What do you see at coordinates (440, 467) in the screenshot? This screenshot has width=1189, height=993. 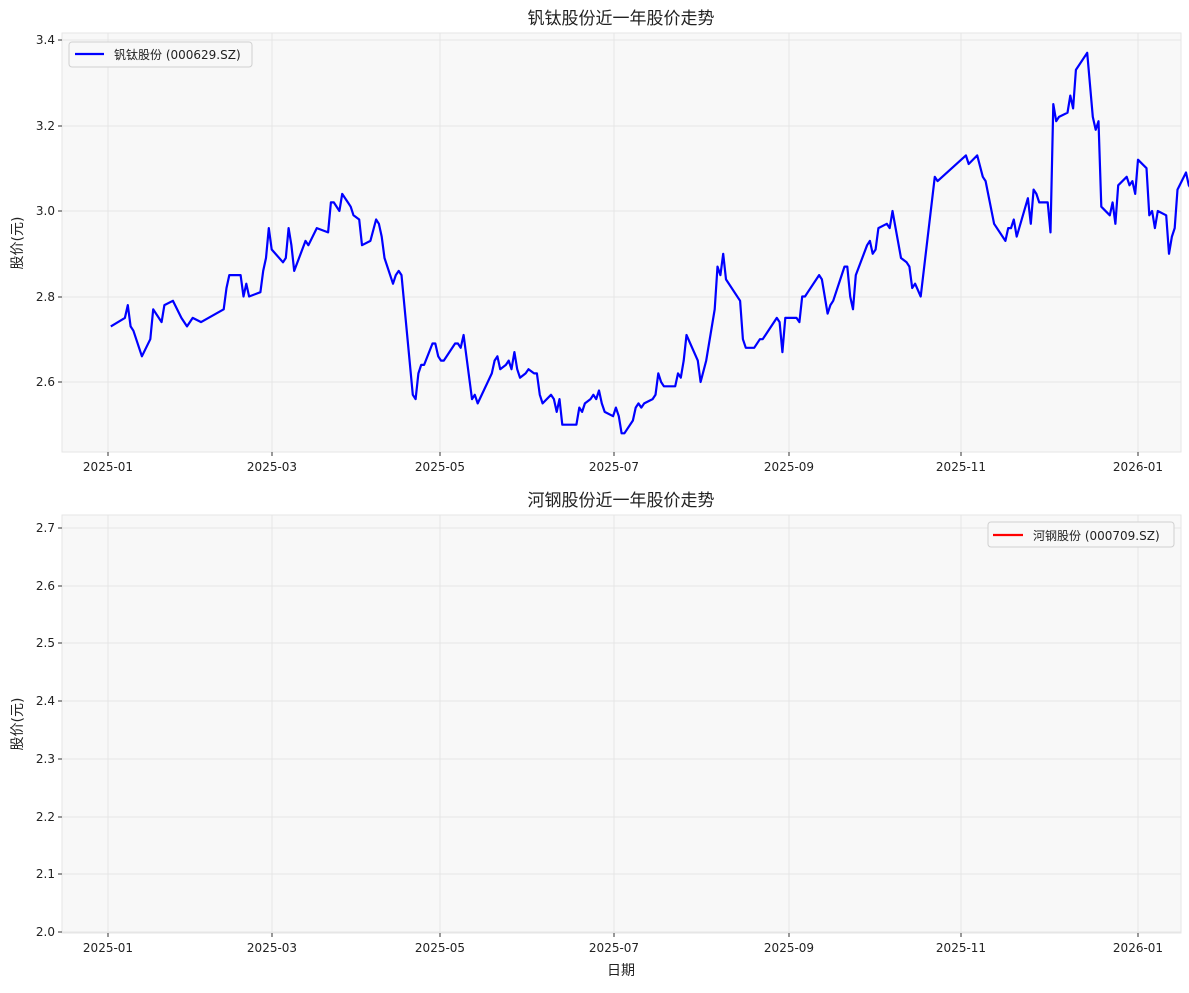 I see `top-xtick-label: 2025-05` at bounding box center [440, 467].